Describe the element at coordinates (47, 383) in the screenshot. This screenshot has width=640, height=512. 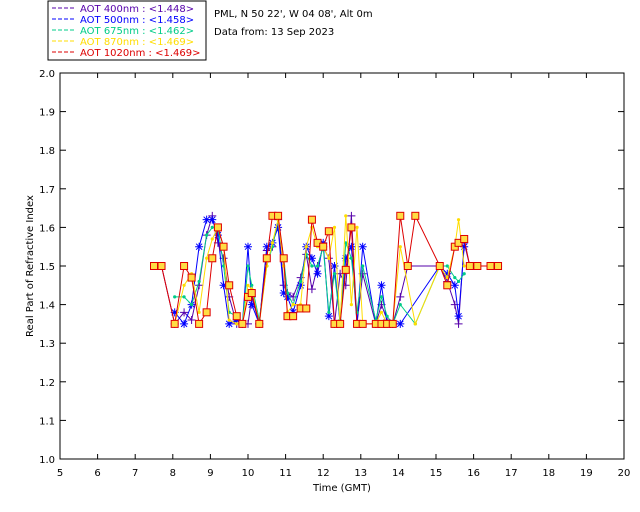
I see `y-tick-label: 1.2` at that location.